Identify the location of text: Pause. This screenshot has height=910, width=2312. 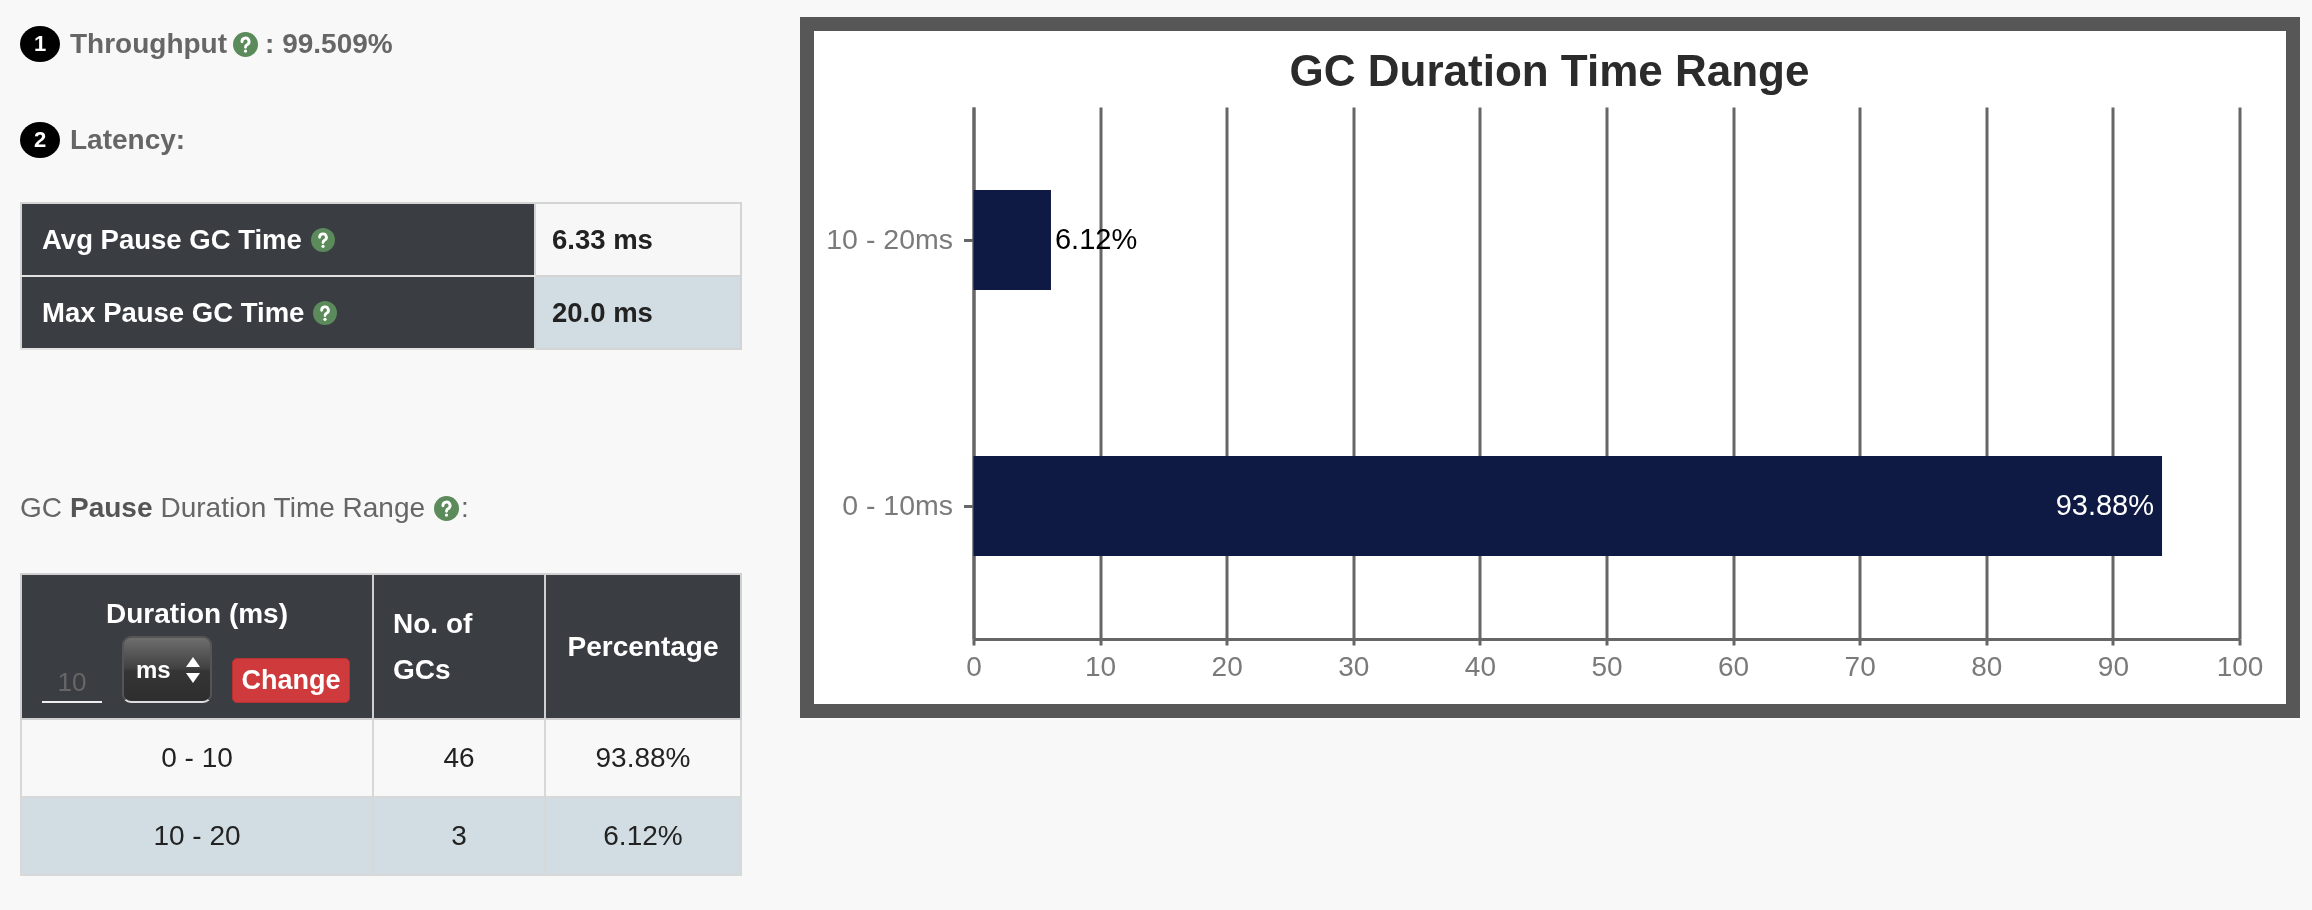
(111, 508).